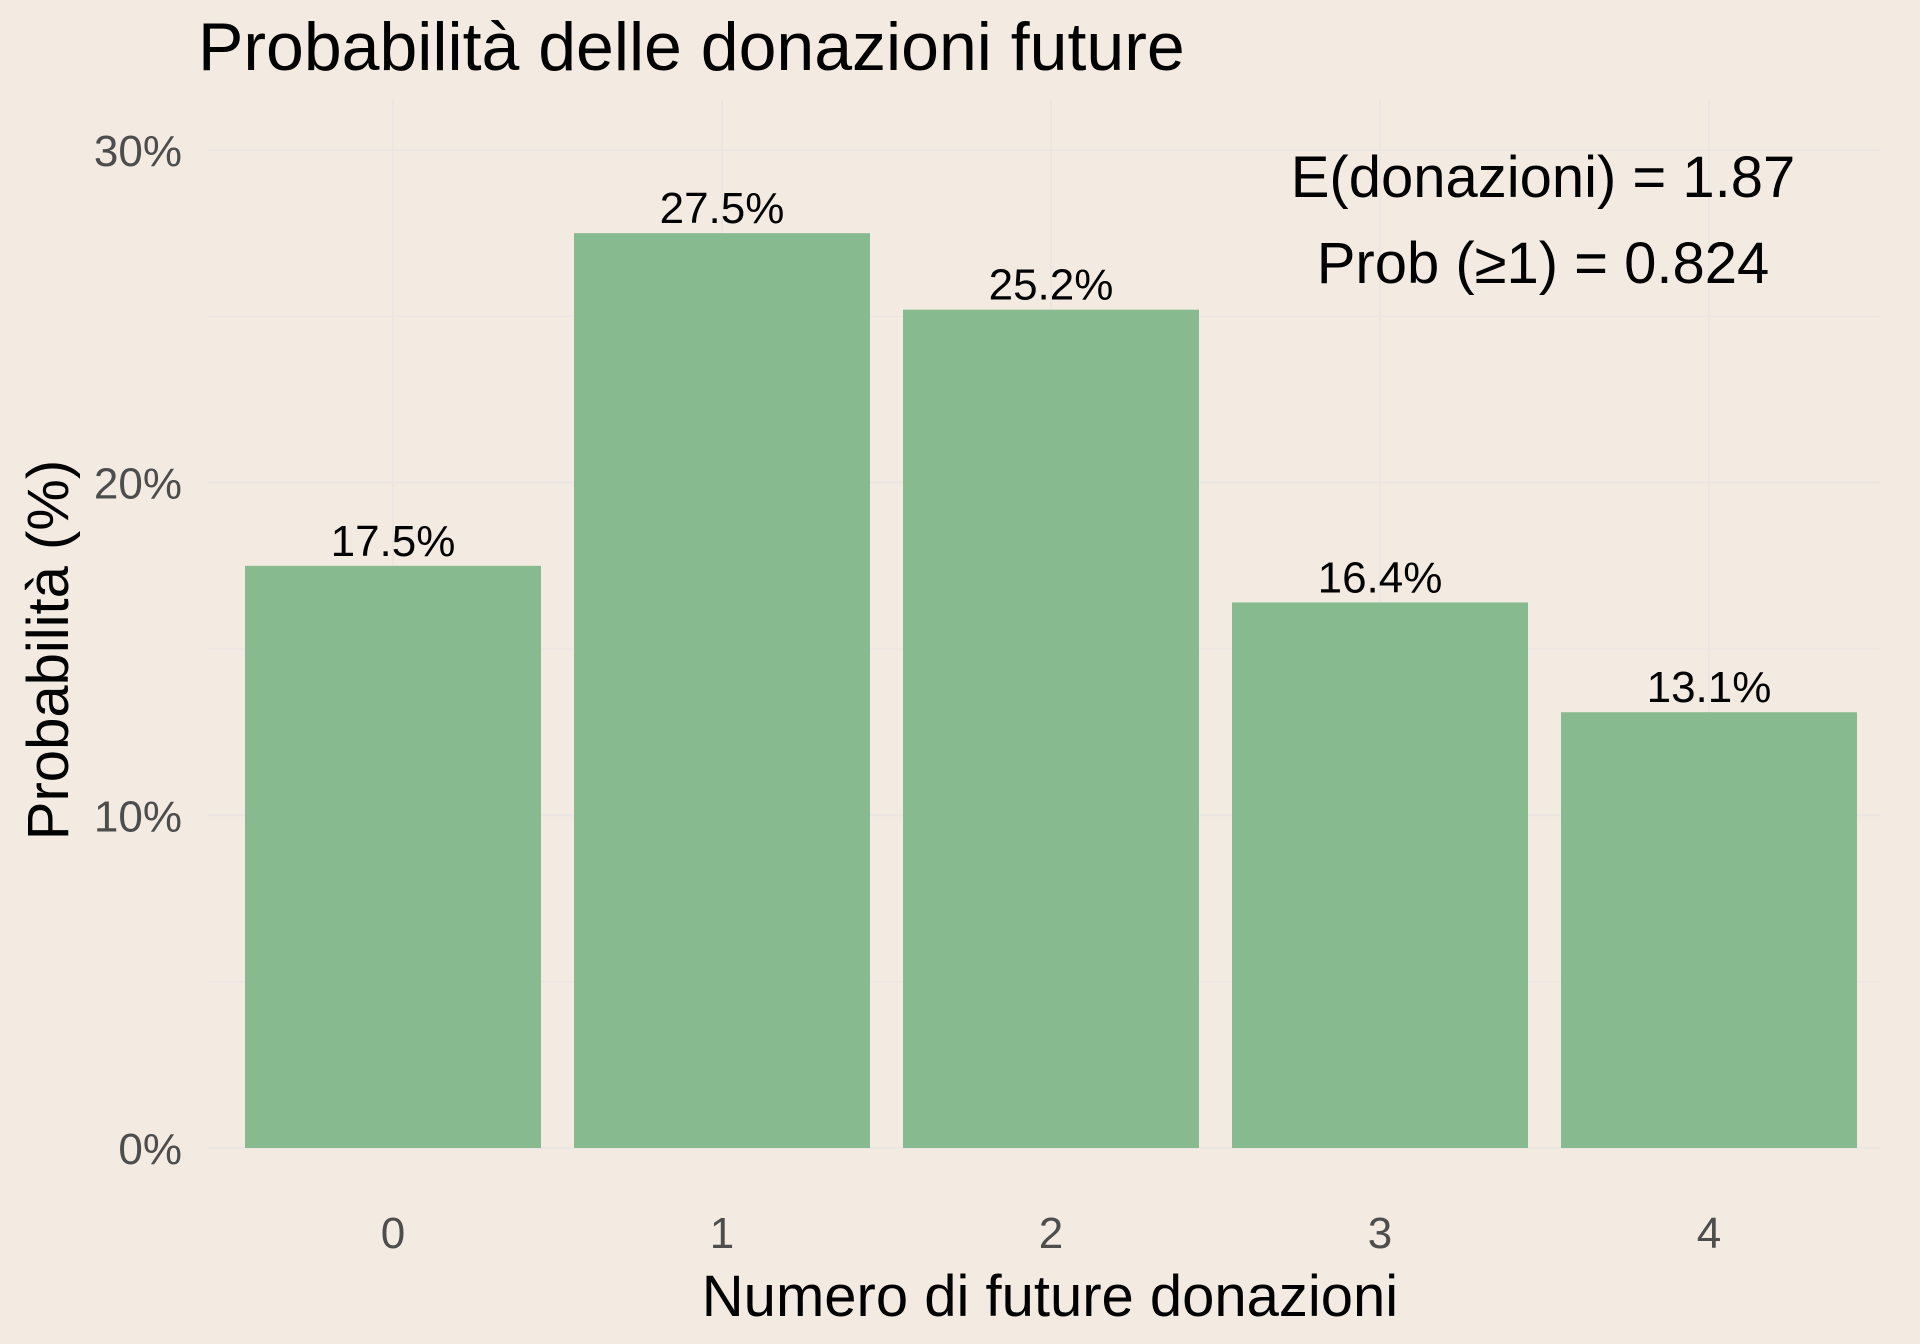  I want to click on data-label: 16.4%, so click(1380, 577).